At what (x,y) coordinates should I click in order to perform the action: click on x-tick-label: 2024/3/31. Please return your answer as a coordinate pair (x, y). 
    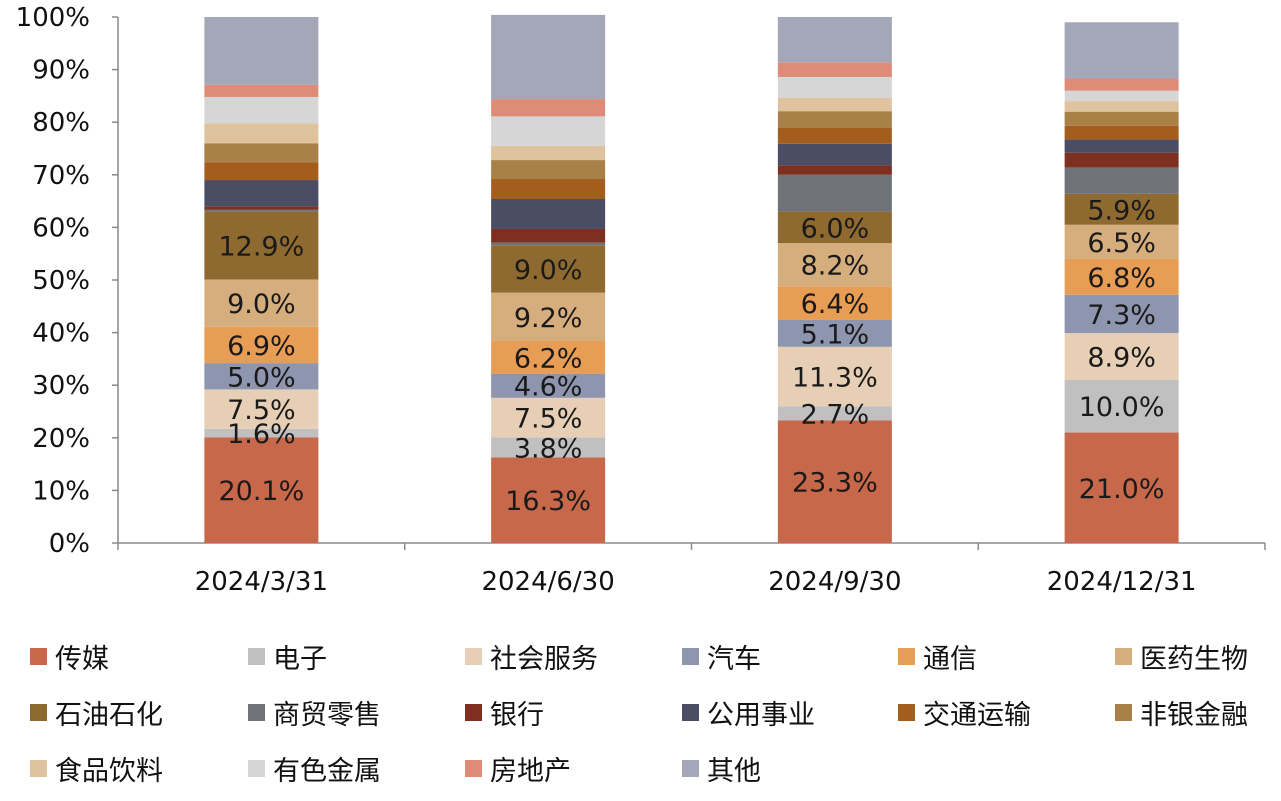
    Looking at the image, I should click on (261, 582).